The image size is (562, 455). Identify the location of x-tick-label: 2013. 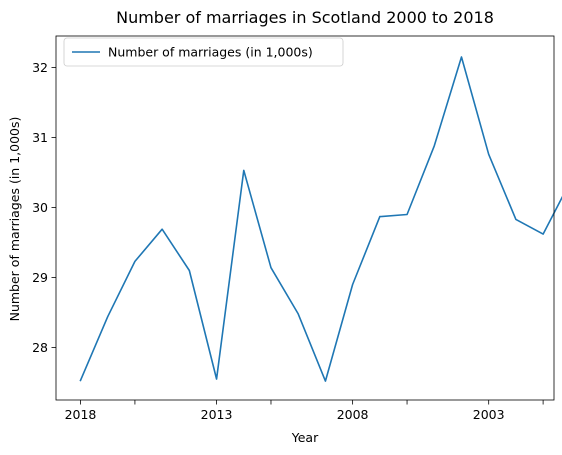
(217, 414).